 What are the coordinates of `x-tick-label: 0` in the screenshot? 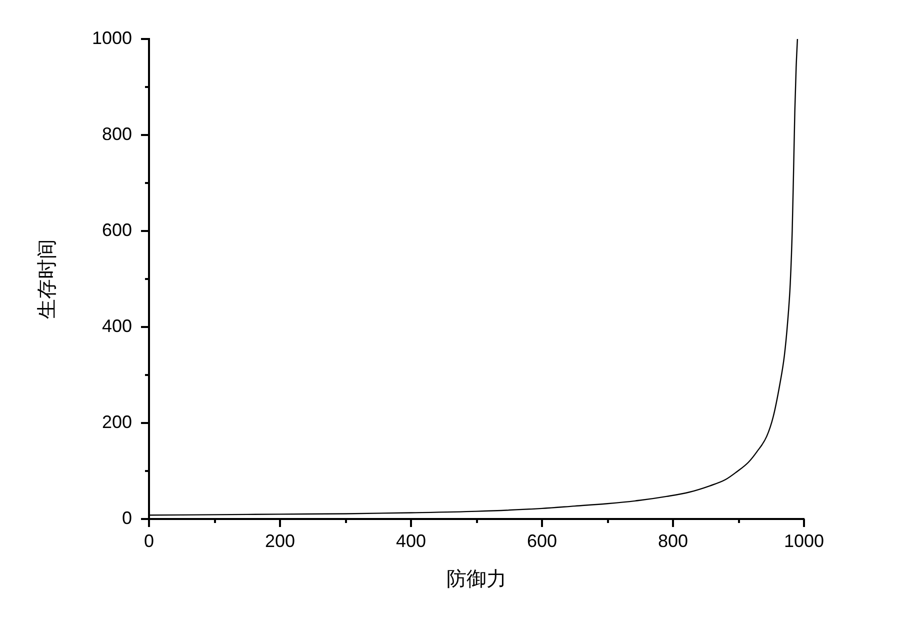 It's located at (149, 540).